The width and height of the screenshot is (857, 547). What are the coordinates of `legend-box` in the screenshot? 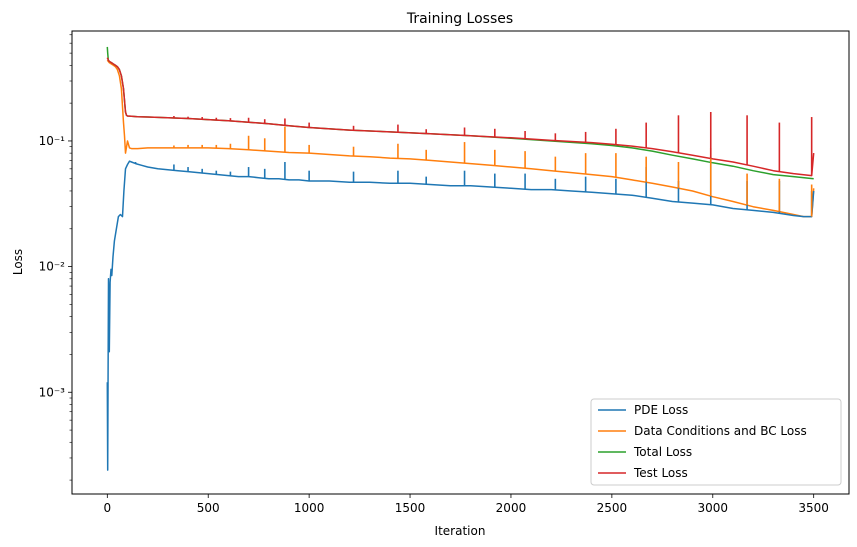 It's located at (716, 442).